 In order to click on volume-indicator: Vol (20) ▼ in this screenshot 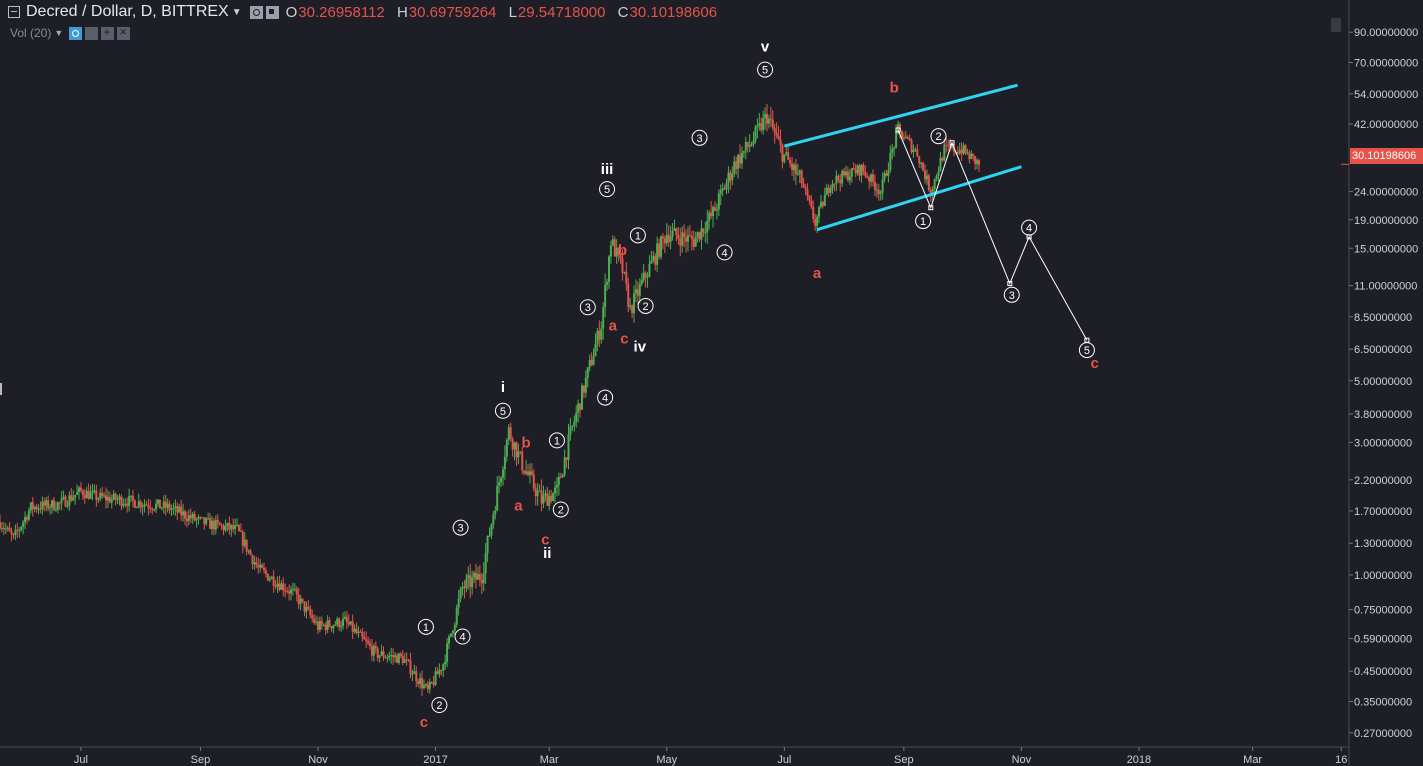, I will do `click(71, 32)`.